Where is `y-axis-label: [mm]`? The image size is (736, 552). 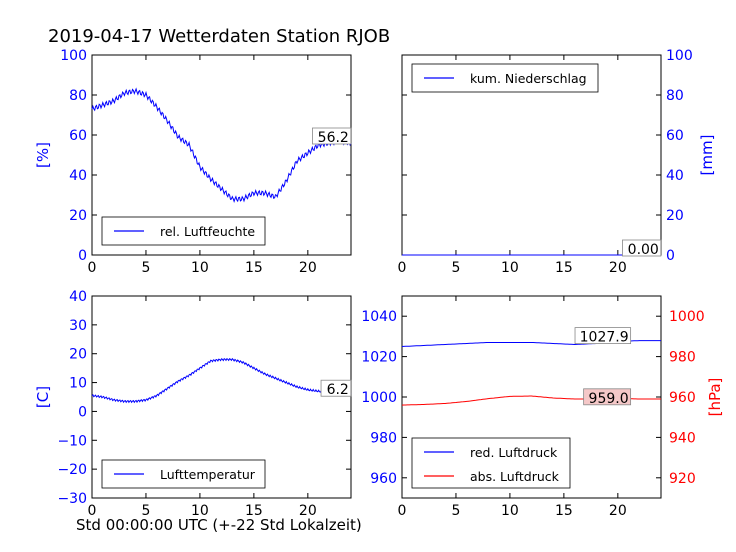 y-axis-label: [mm] is located at coordinates (707, 155).